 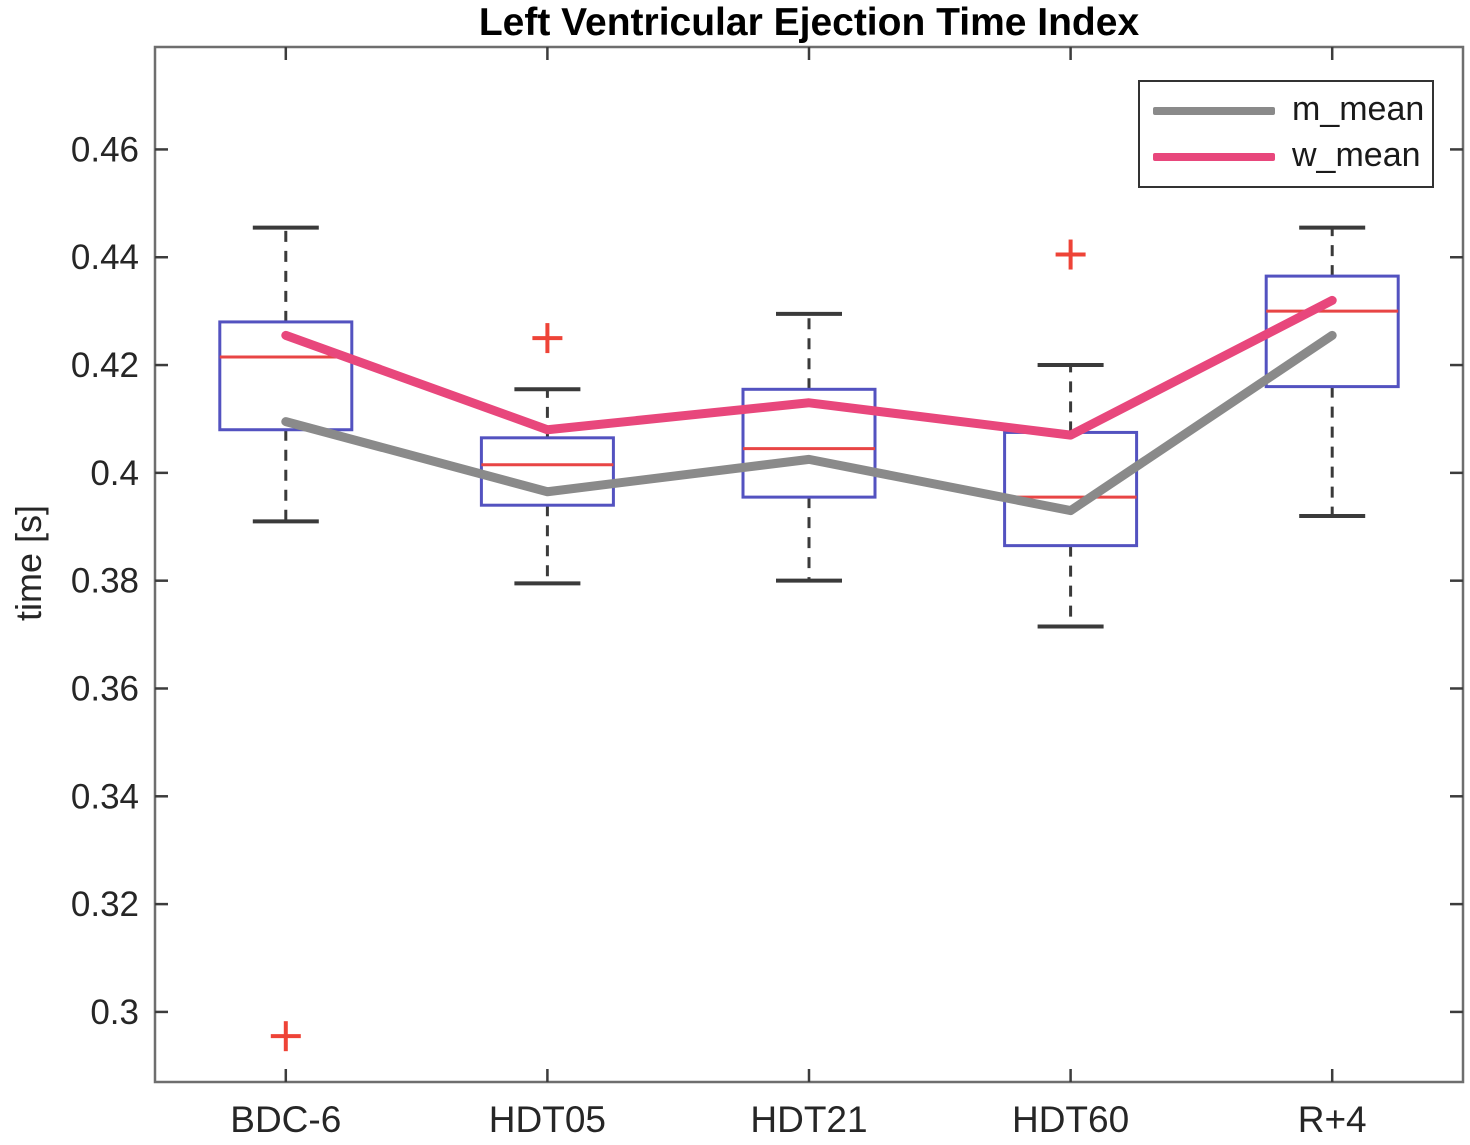 I want to click on legend-label-w-mean: w_mean, so click(x=1356, y=155).